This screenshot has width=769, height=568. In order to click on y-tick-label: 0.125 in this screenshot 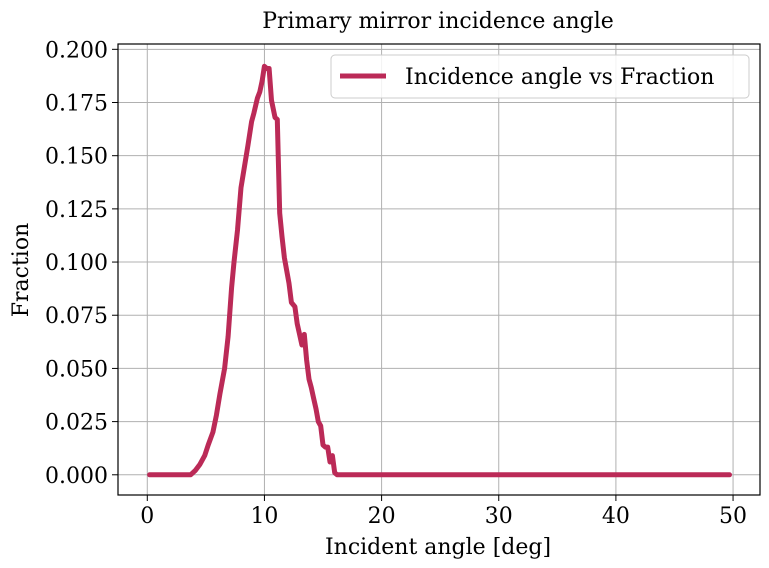, I will do `click(76, 210)`.